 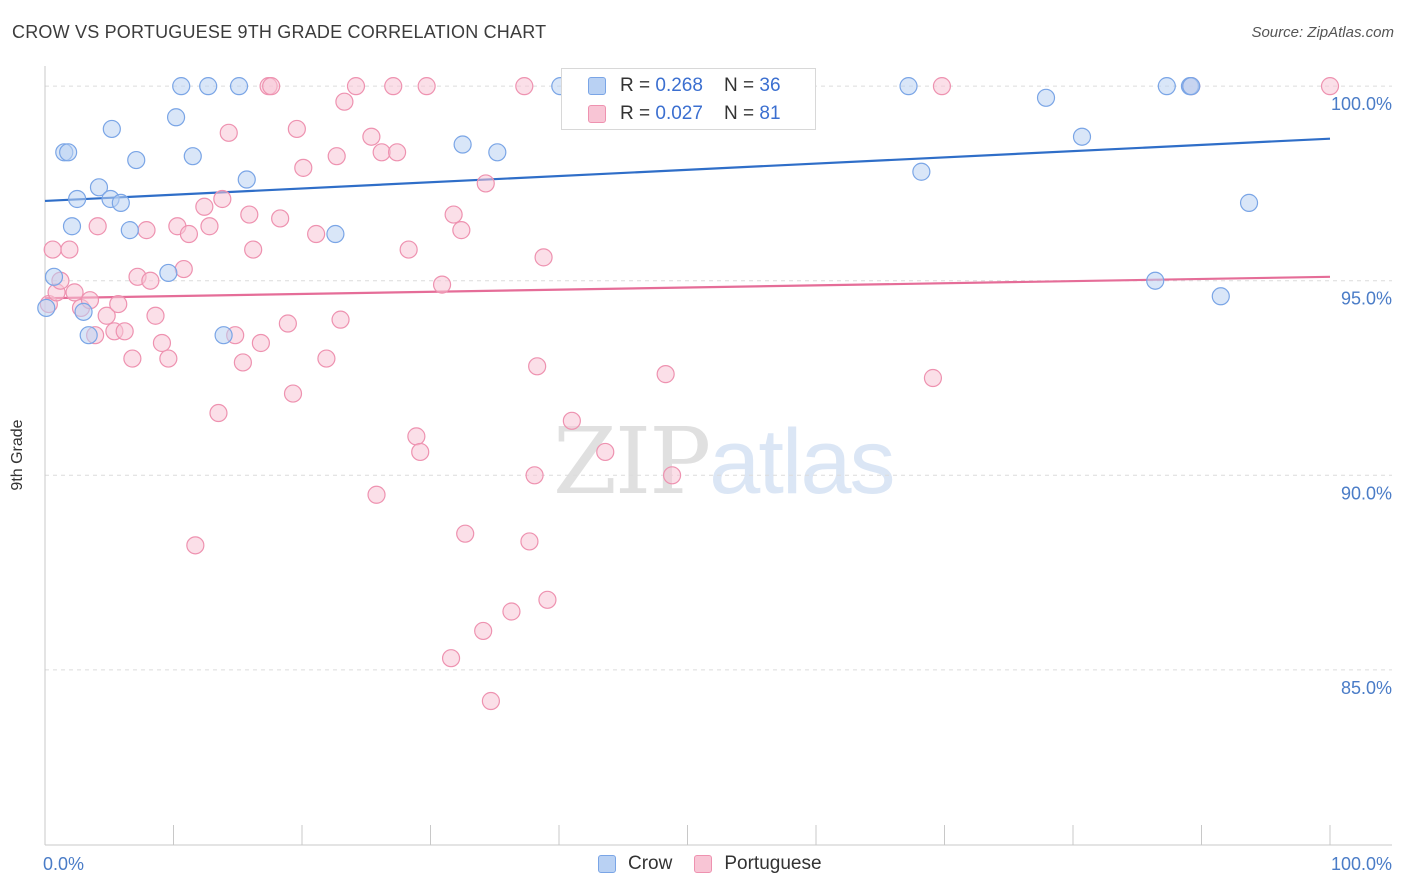 What do you see at coordinates (1361, 104) in the screenshot?
I see `y-tick-label: 100.0%` at bounding box center [1361, 104].